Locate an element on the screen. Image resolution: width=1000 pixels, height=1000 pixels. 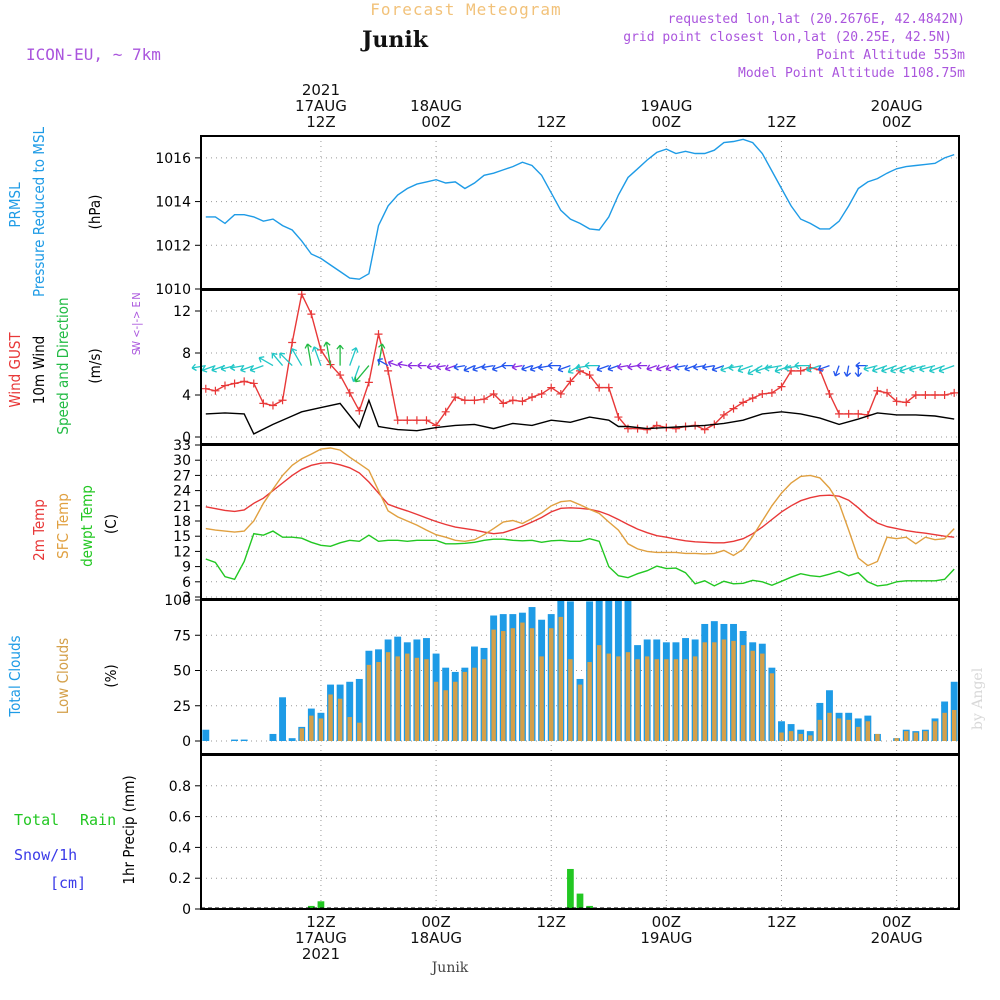
y-tick-label: 24 is located at coordinates (182, 492).